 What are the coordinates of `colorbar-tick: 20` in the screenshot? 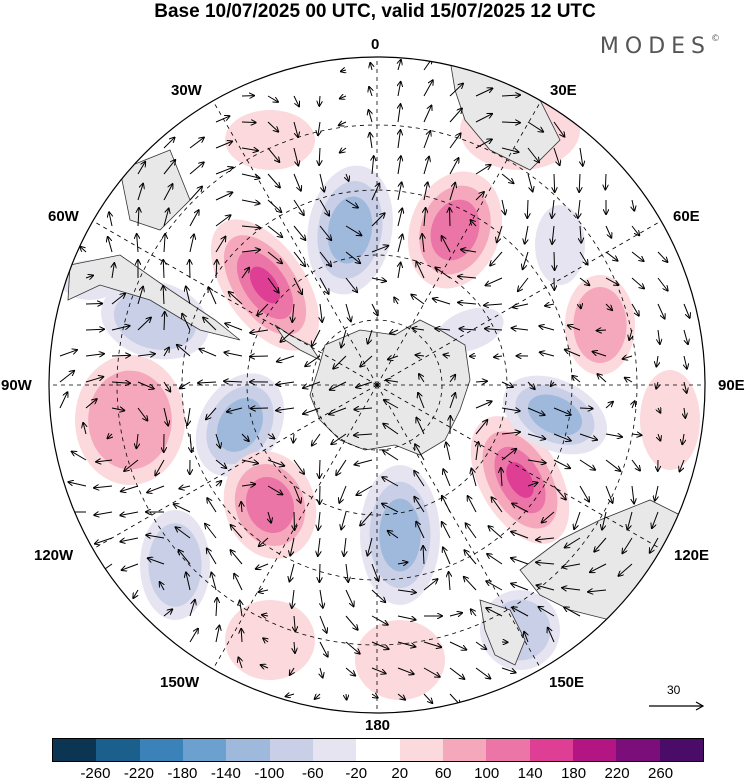 It's located at (400, 773).